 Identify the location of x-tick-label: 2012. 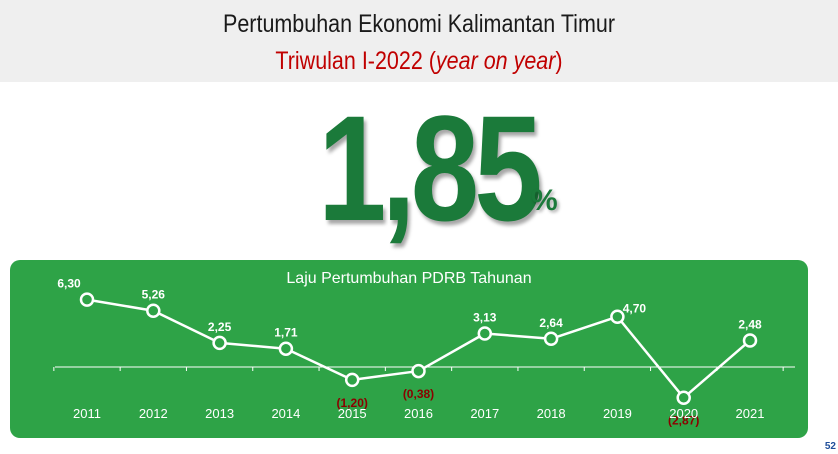
(153, 413).